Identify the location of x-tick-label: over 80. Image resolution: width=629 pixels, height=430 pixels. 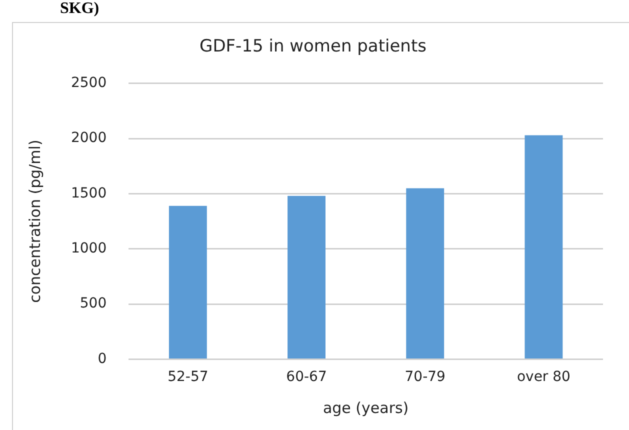
(543, 377).